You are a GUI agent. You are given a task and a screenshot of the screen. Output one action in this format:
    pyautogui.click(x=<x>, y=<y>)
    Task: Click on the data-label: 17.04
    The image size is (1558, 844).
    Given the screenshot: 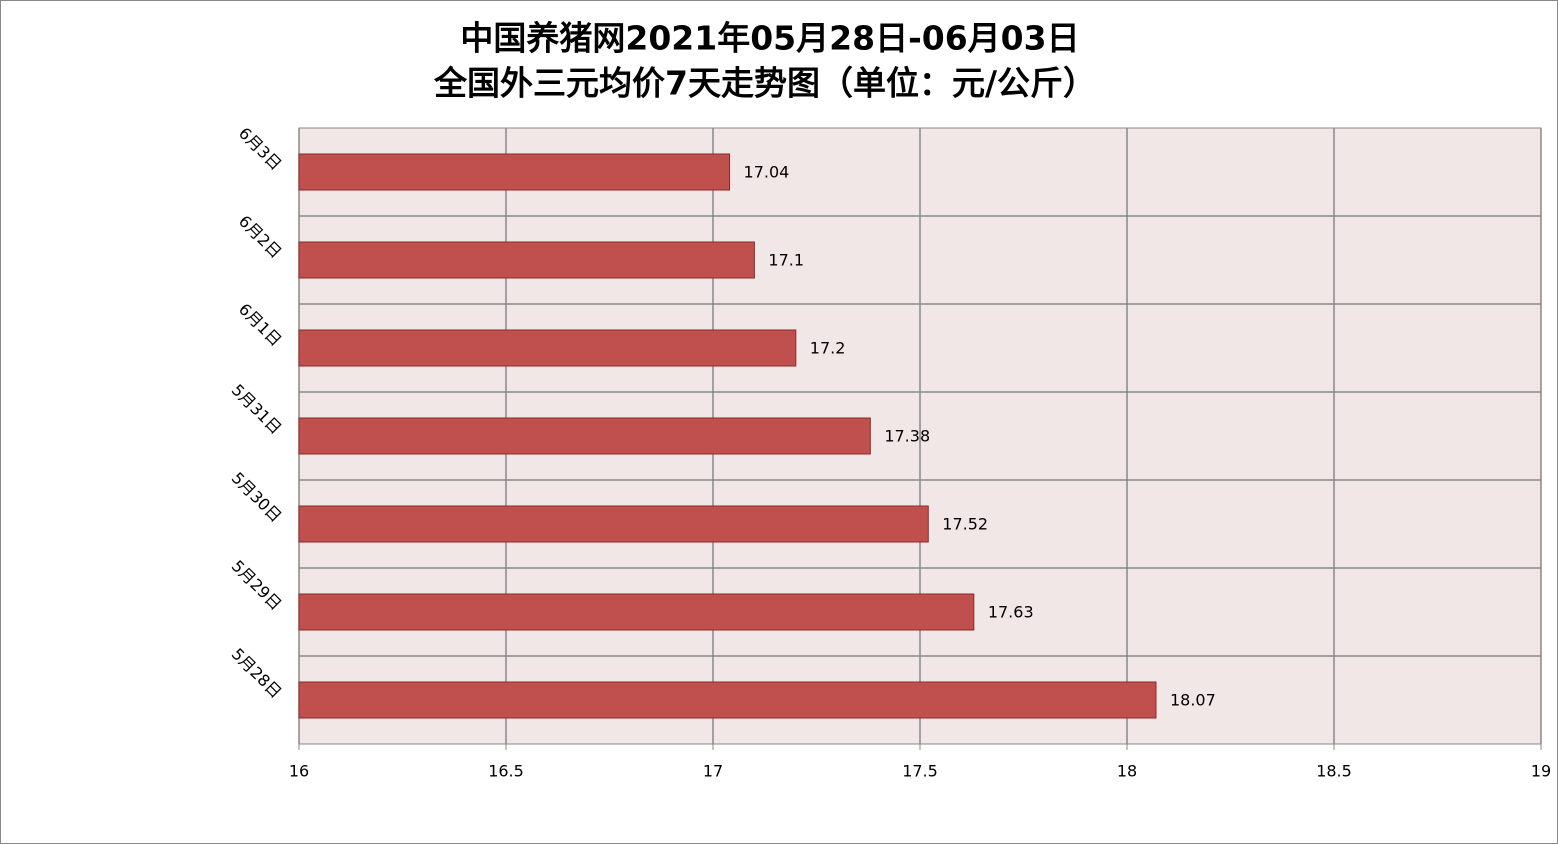 What is the action you would take?
    pyautogui.click(x=767, y=172)
    